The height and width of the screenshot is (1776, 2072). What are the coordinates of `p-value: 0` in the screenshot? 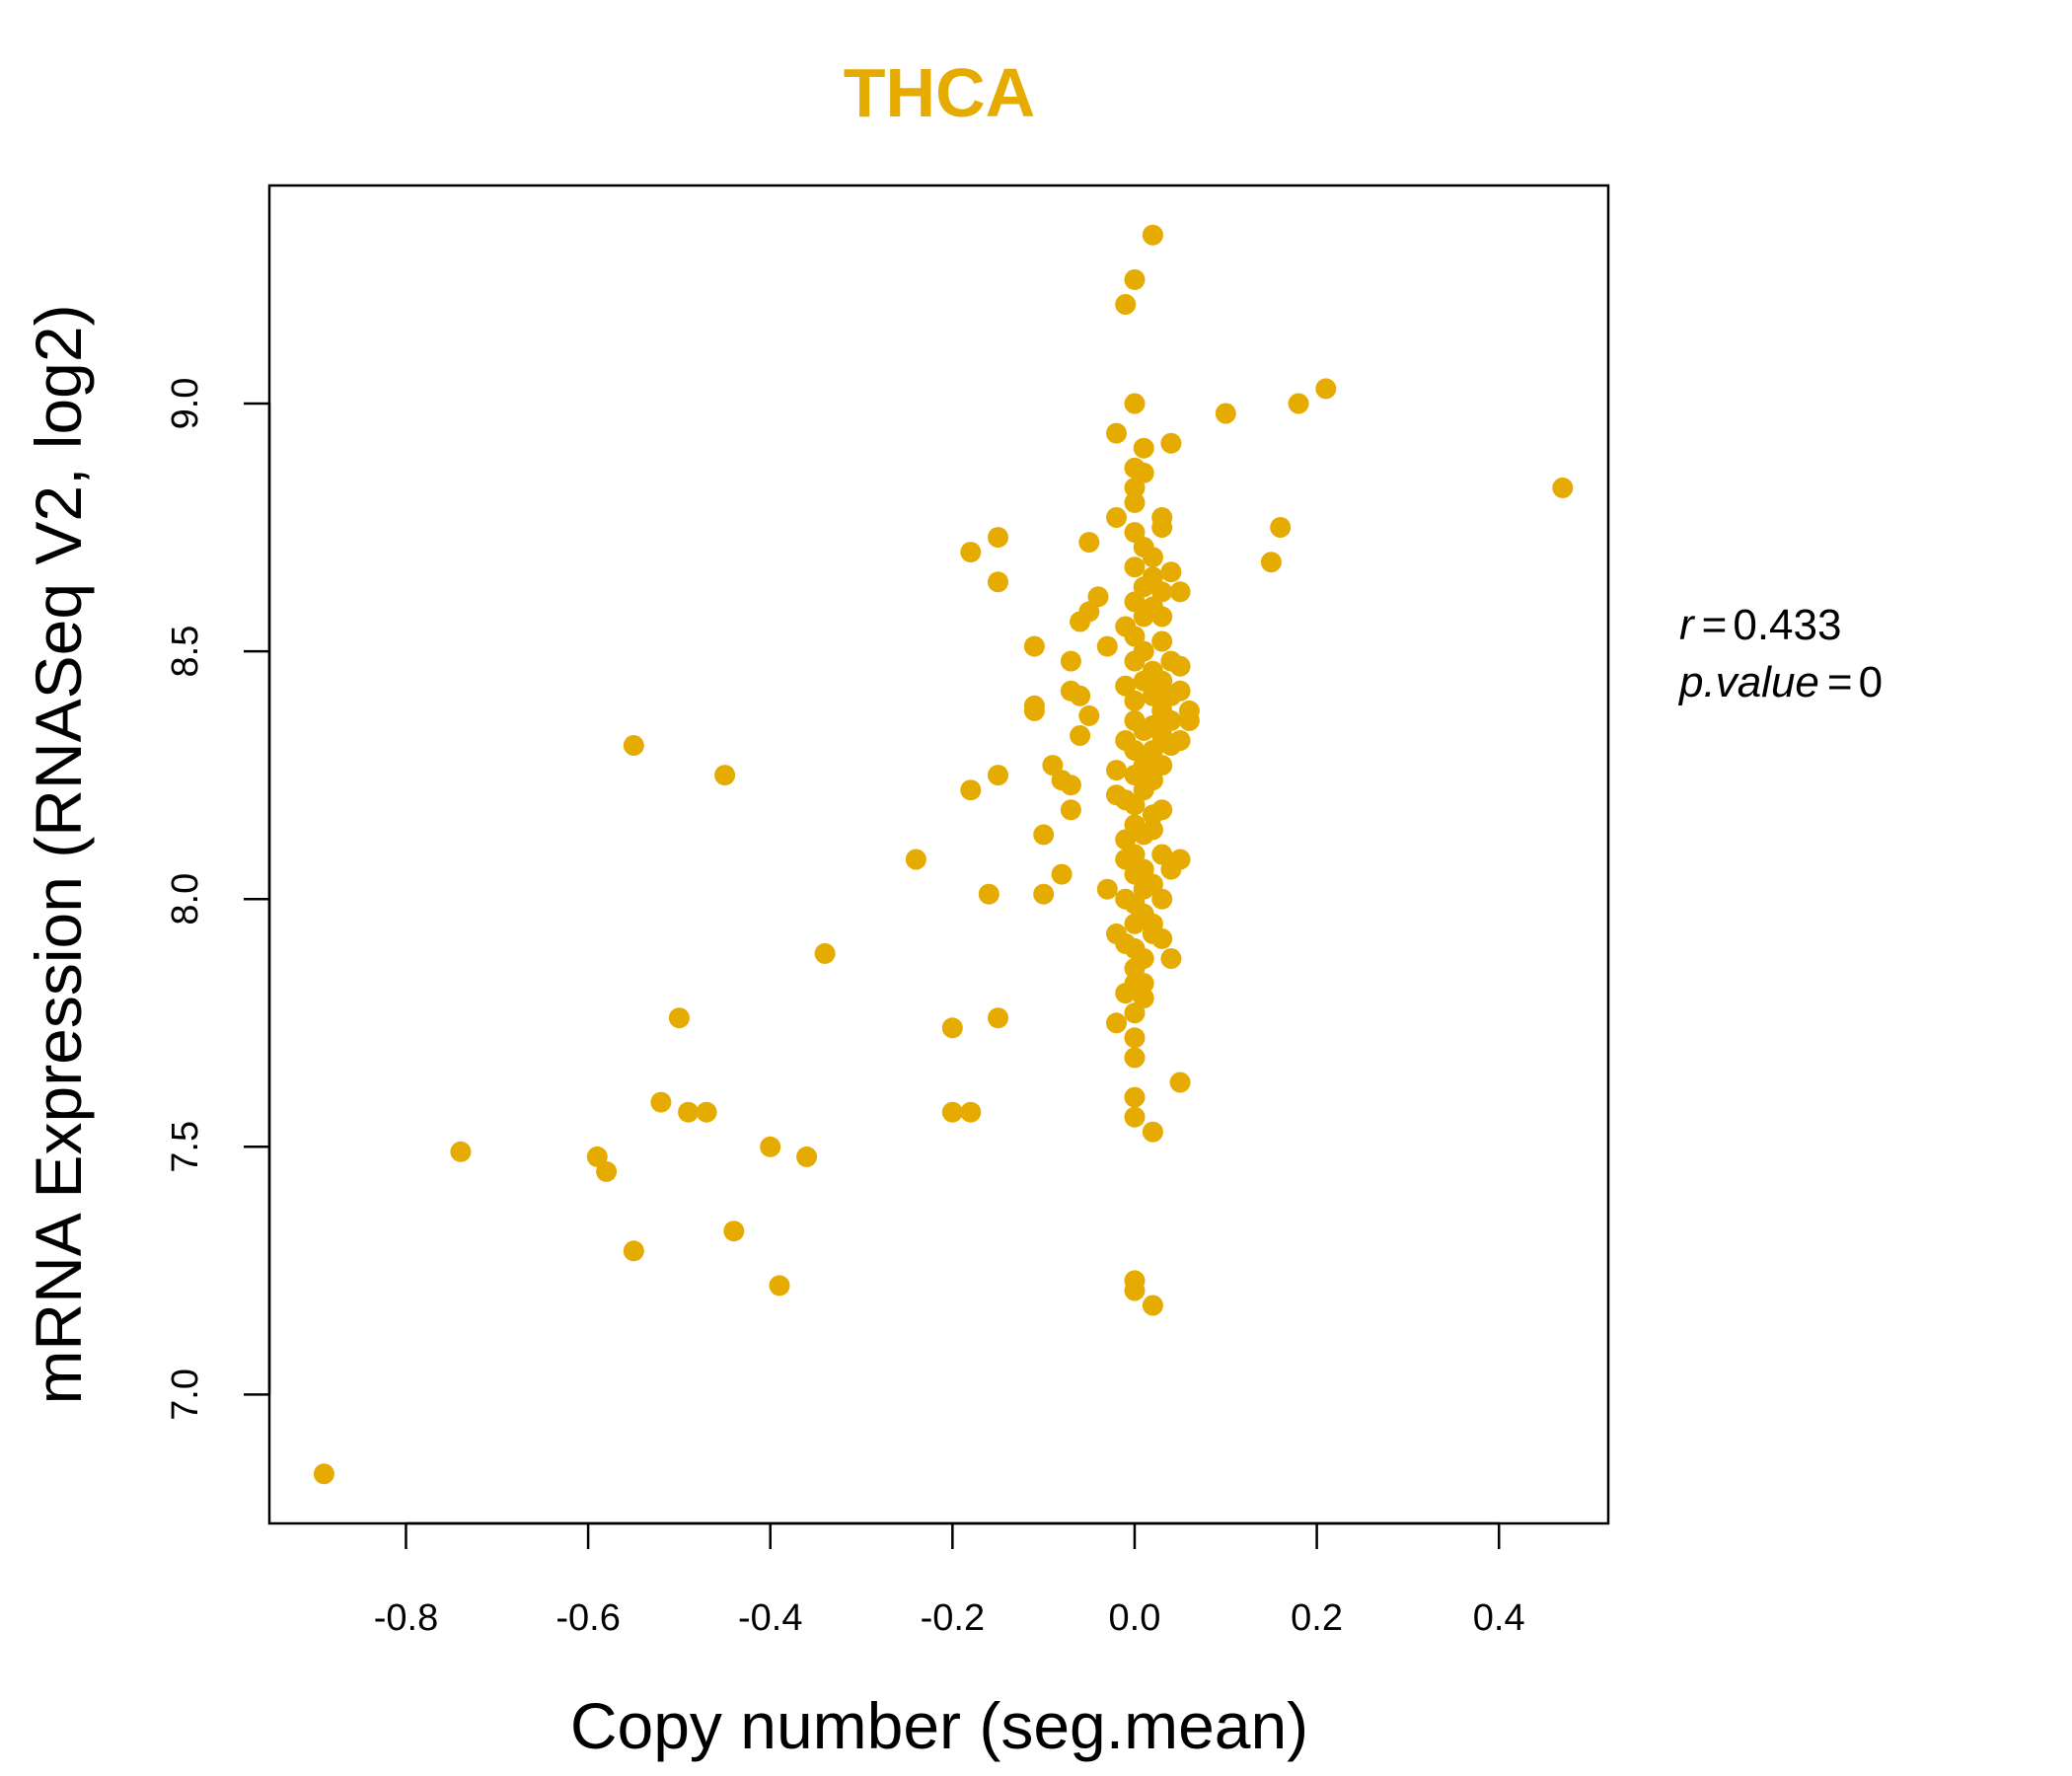 It's located at (1871, 682).